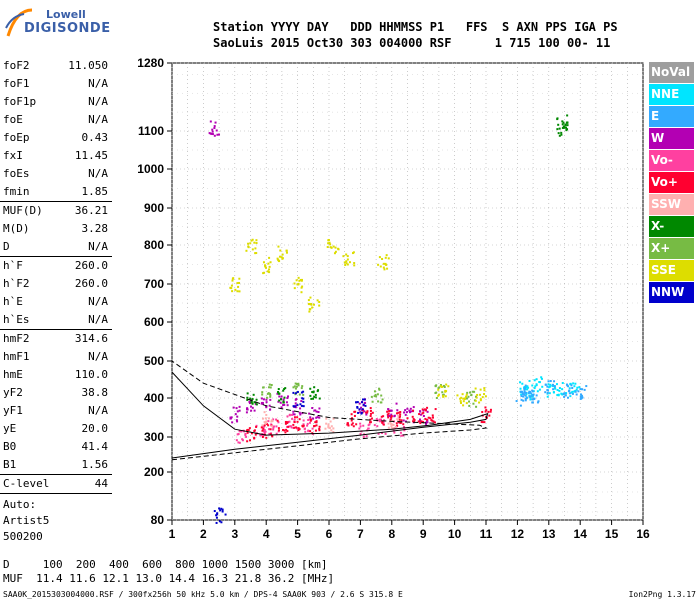  What do you see at coordinates (13, 155) in the screenshot?
I see `param-name: fxI` at bounding box center [13, 155].